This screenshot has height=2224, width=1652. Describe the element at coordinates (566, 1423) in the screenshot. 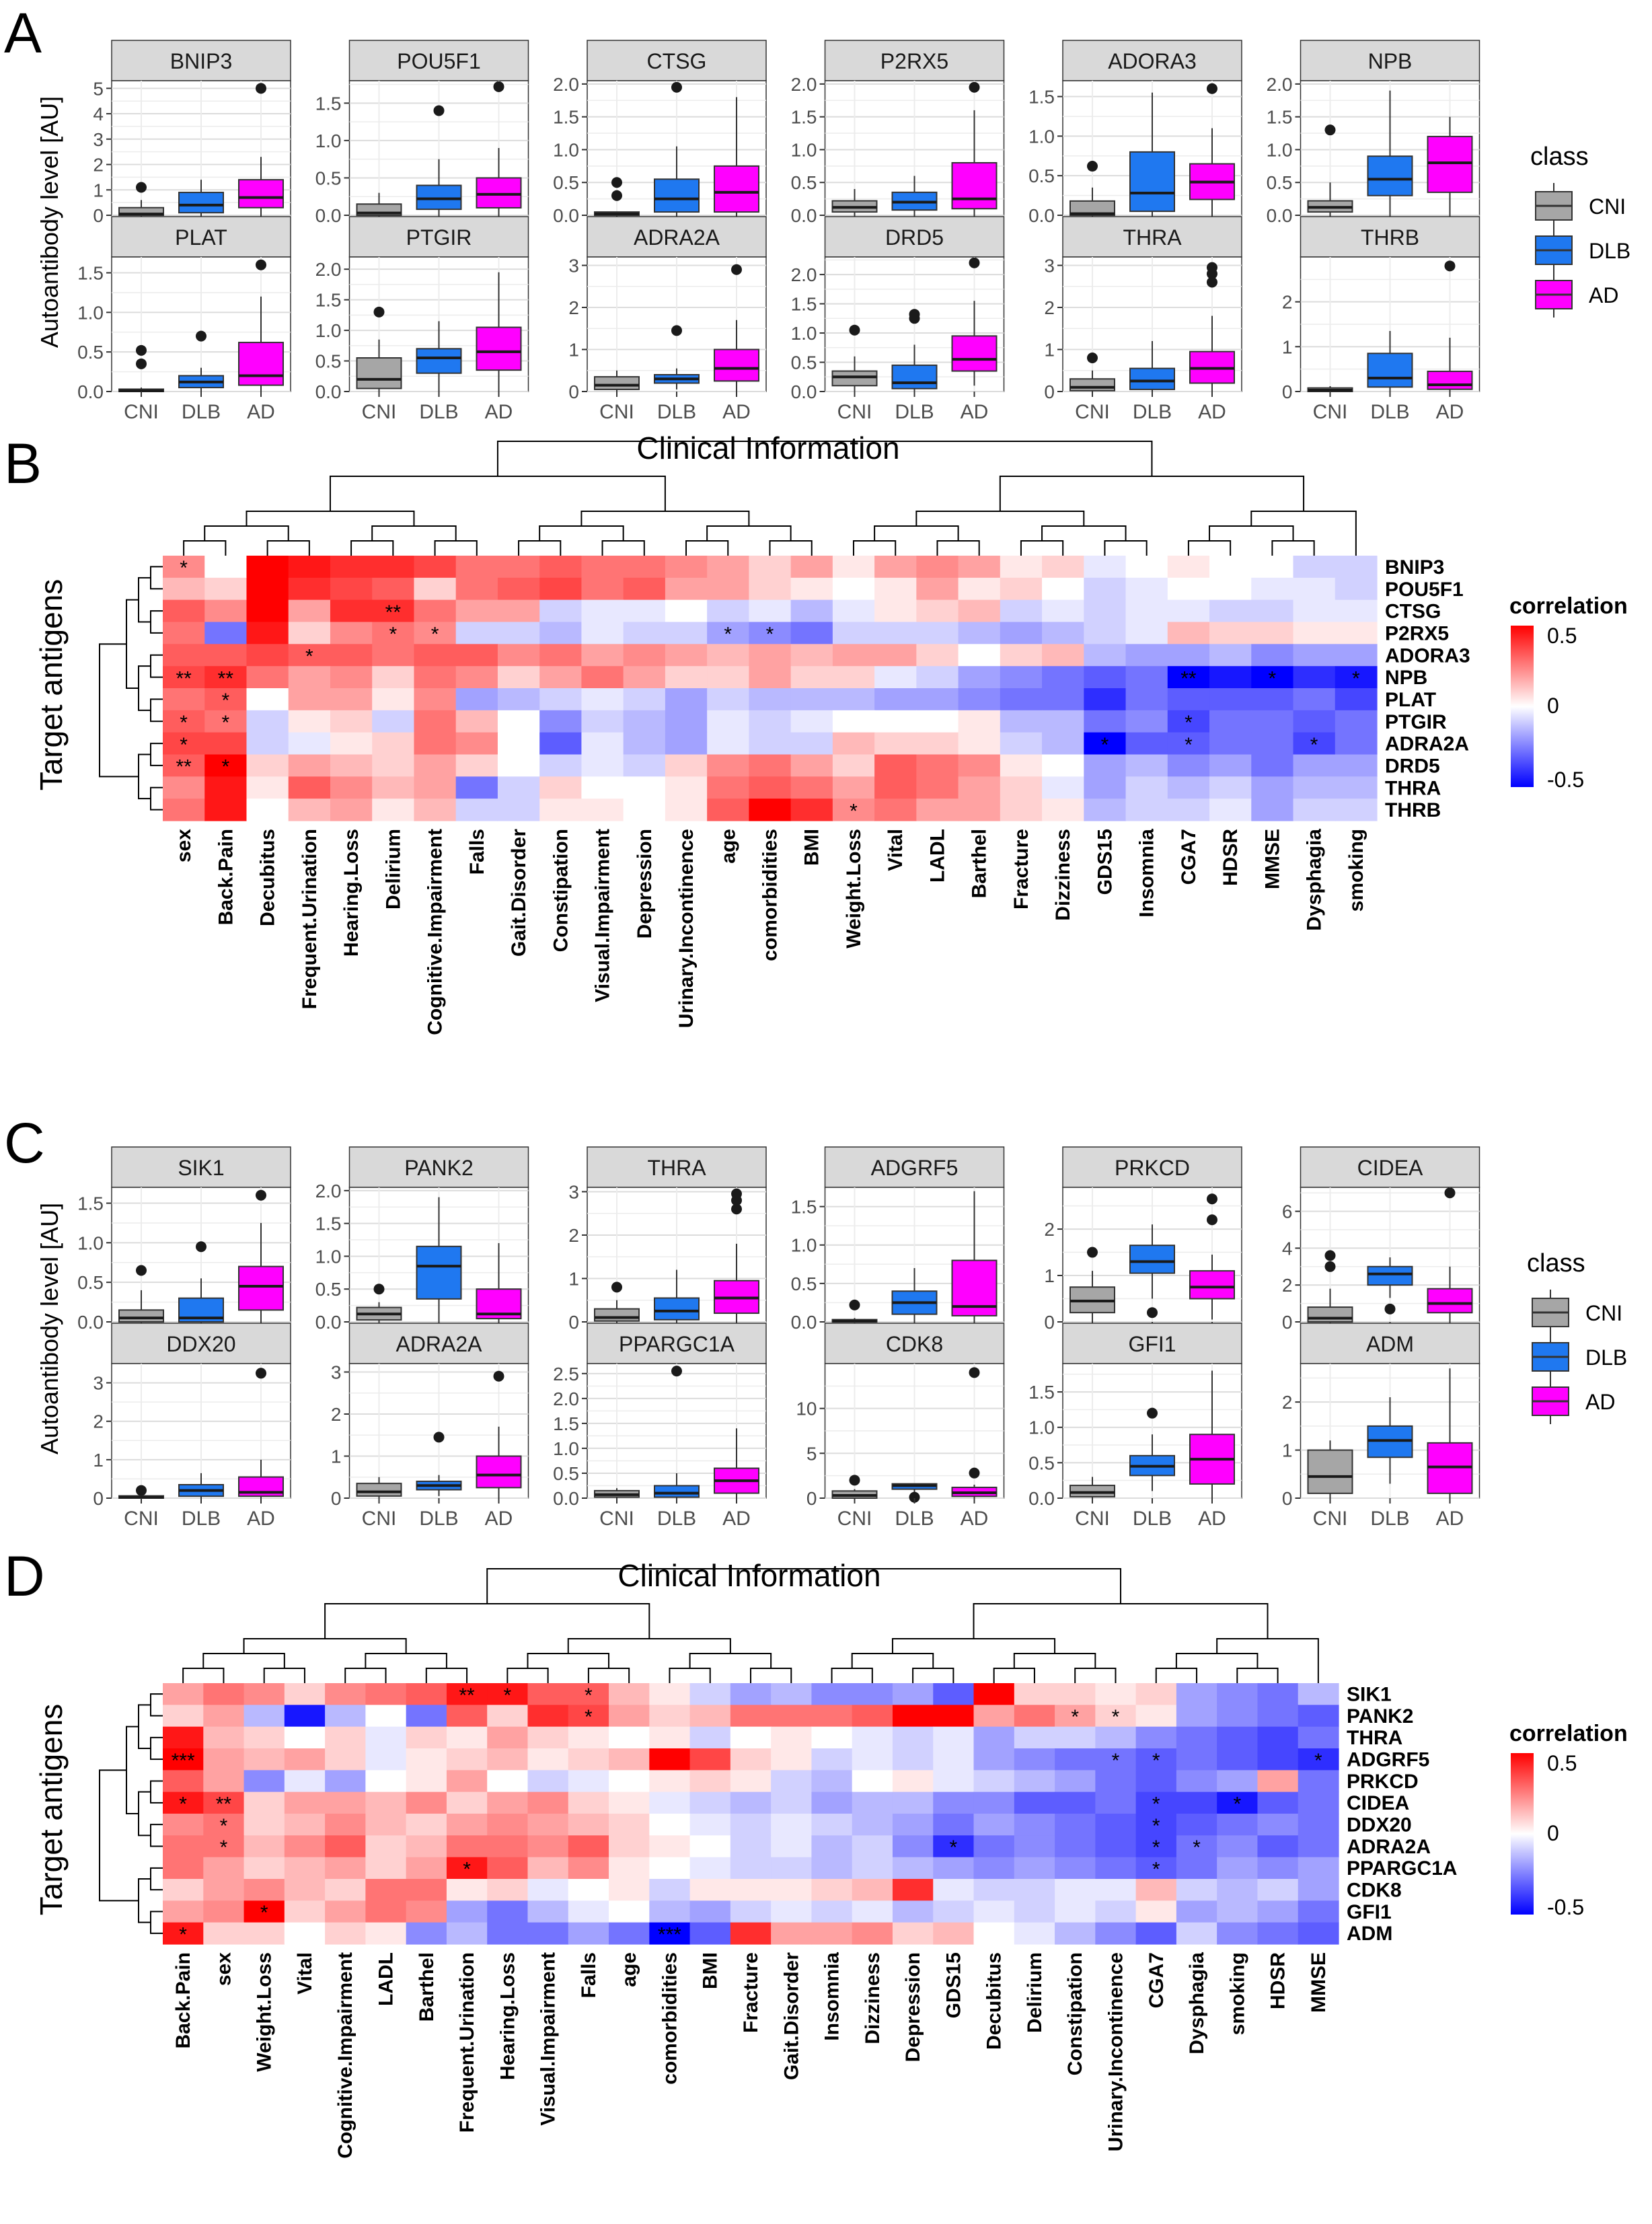

I see `y-tick-label: 1.5` at that location.